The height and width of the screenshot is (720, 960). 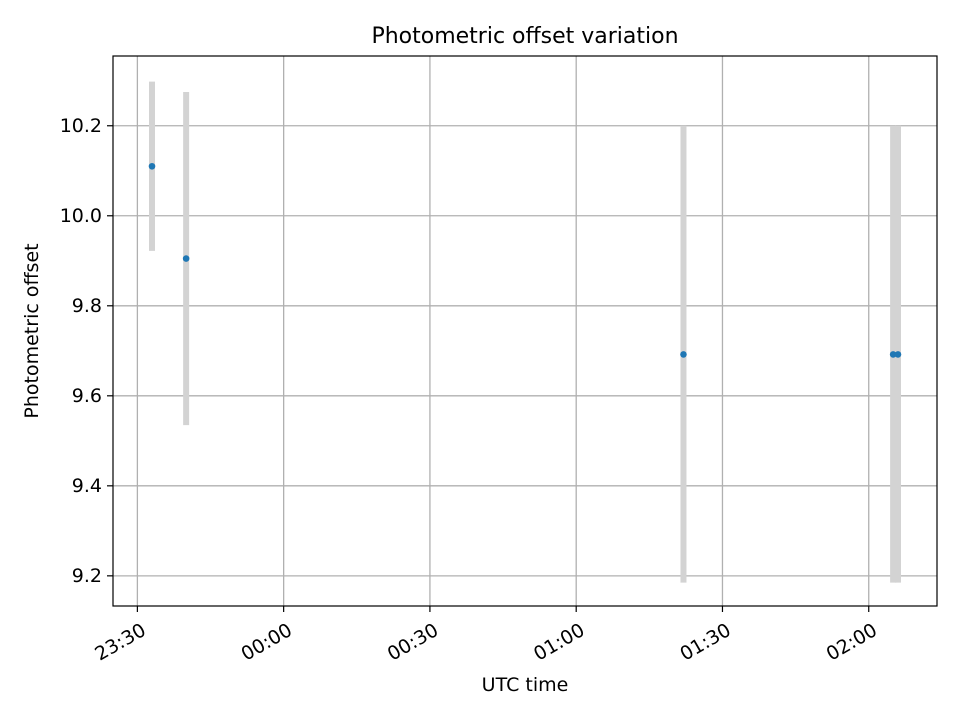 What do you see at coordinates (87, 576) in the screenshot?
I see `y-tick-label: 9.2` at bounding box center [87, 576].